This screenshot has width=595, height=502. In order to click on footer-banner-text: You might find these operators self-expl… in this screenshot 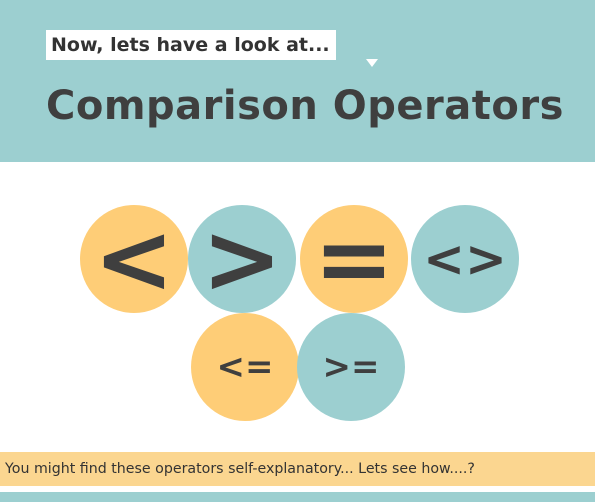, I will do `click(240, 469)`.